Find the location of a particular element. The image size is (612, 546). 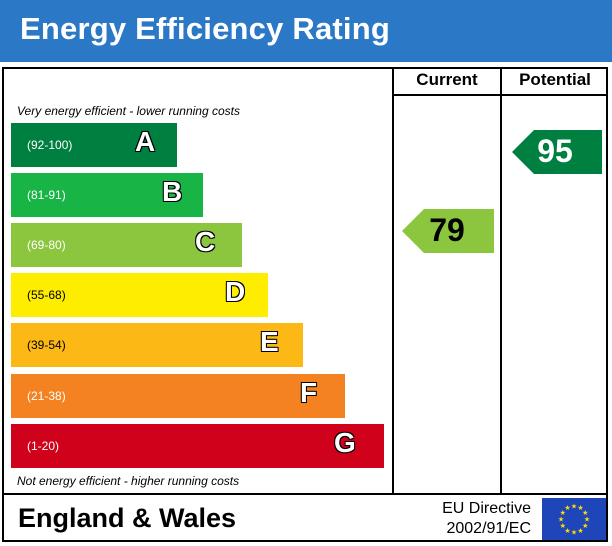

current-rating-arrow is located at coordinates (448, 231).